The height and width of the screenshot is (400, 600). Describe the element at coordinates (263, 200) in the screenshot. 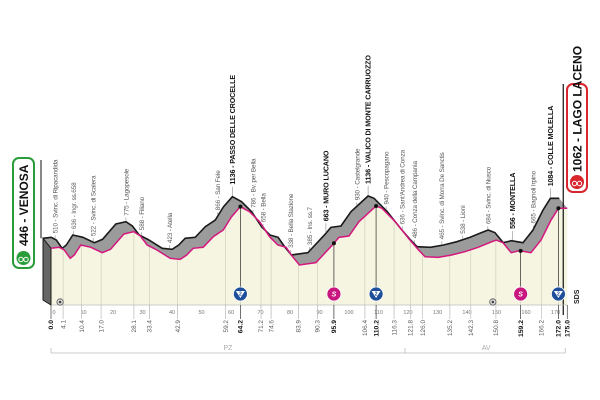

I see `waypoint-name: Bella` at that location.